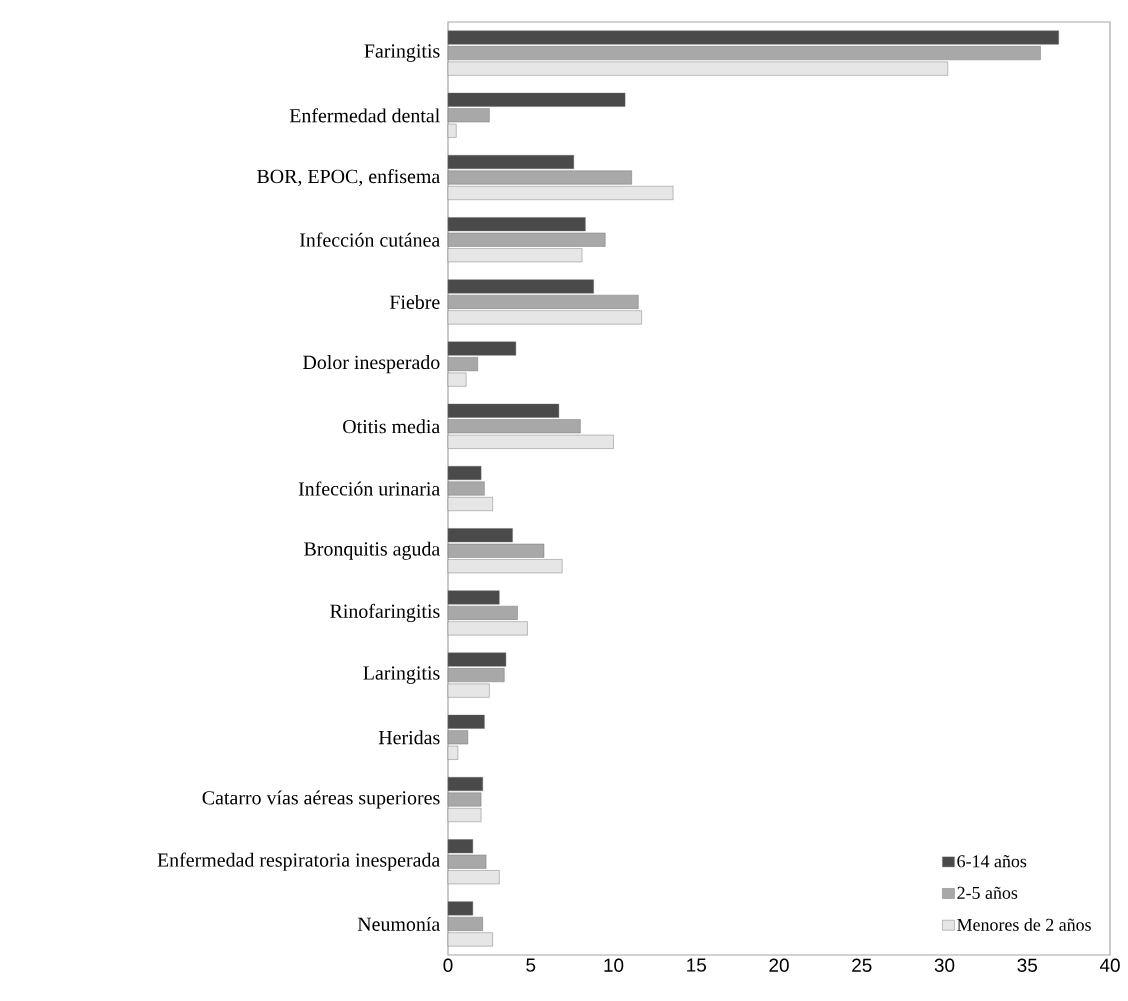 Image resolution: width=1128 pixels, height=1001 pixels. What do you see at coordinates (1109, 965) in the screenshot?
I see `x-tick-label: 40` at bounding box center [1109, 965].